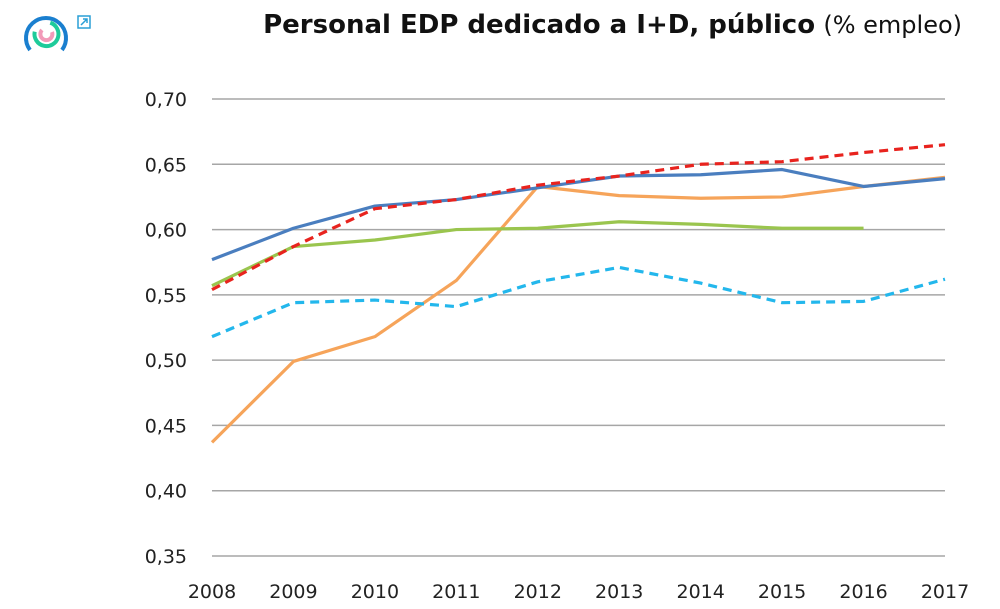 Image resolution: width=1000 pixels, height=609 pixels. Describe the element at coordinates (166, 165) in the screenshot. I see `y-tick-label: 0,65` at that location.